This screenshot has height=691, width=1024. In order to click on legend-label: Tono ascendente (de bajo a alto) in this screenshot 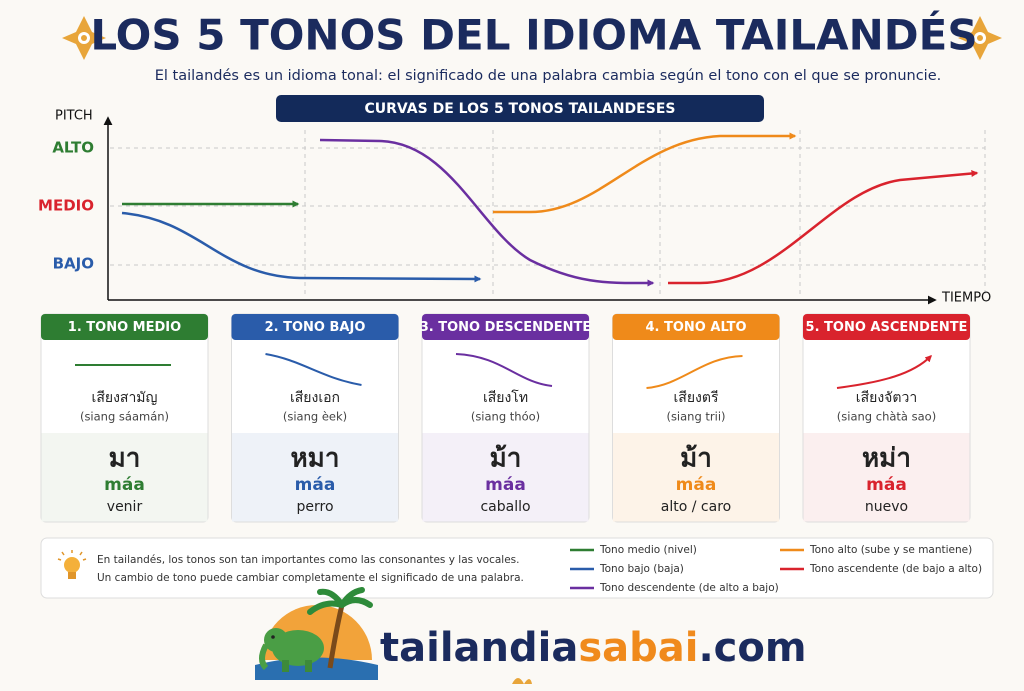, I will do `click(895, 569)`.